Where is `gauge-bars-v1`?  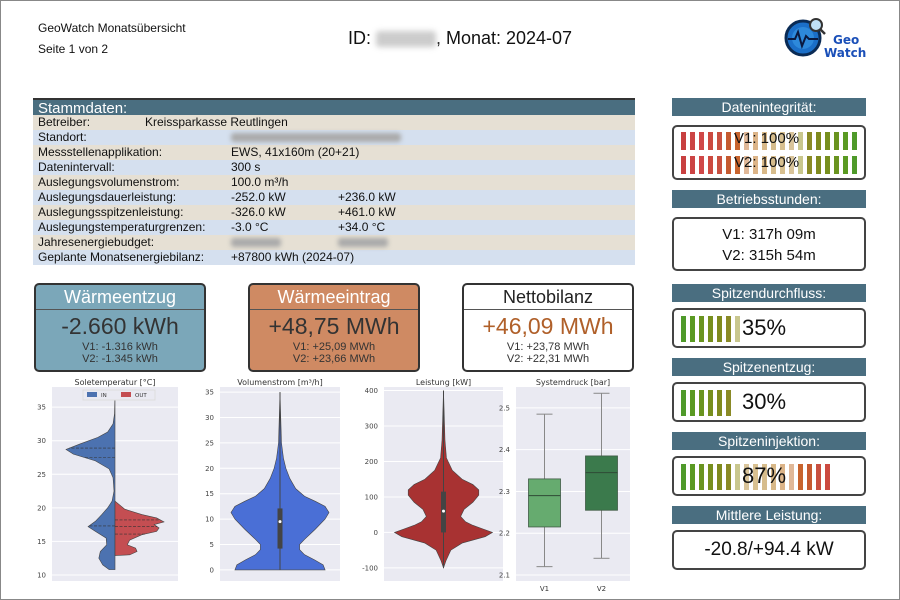
gauge-bars-v1 is located at coordinates (769, 141).